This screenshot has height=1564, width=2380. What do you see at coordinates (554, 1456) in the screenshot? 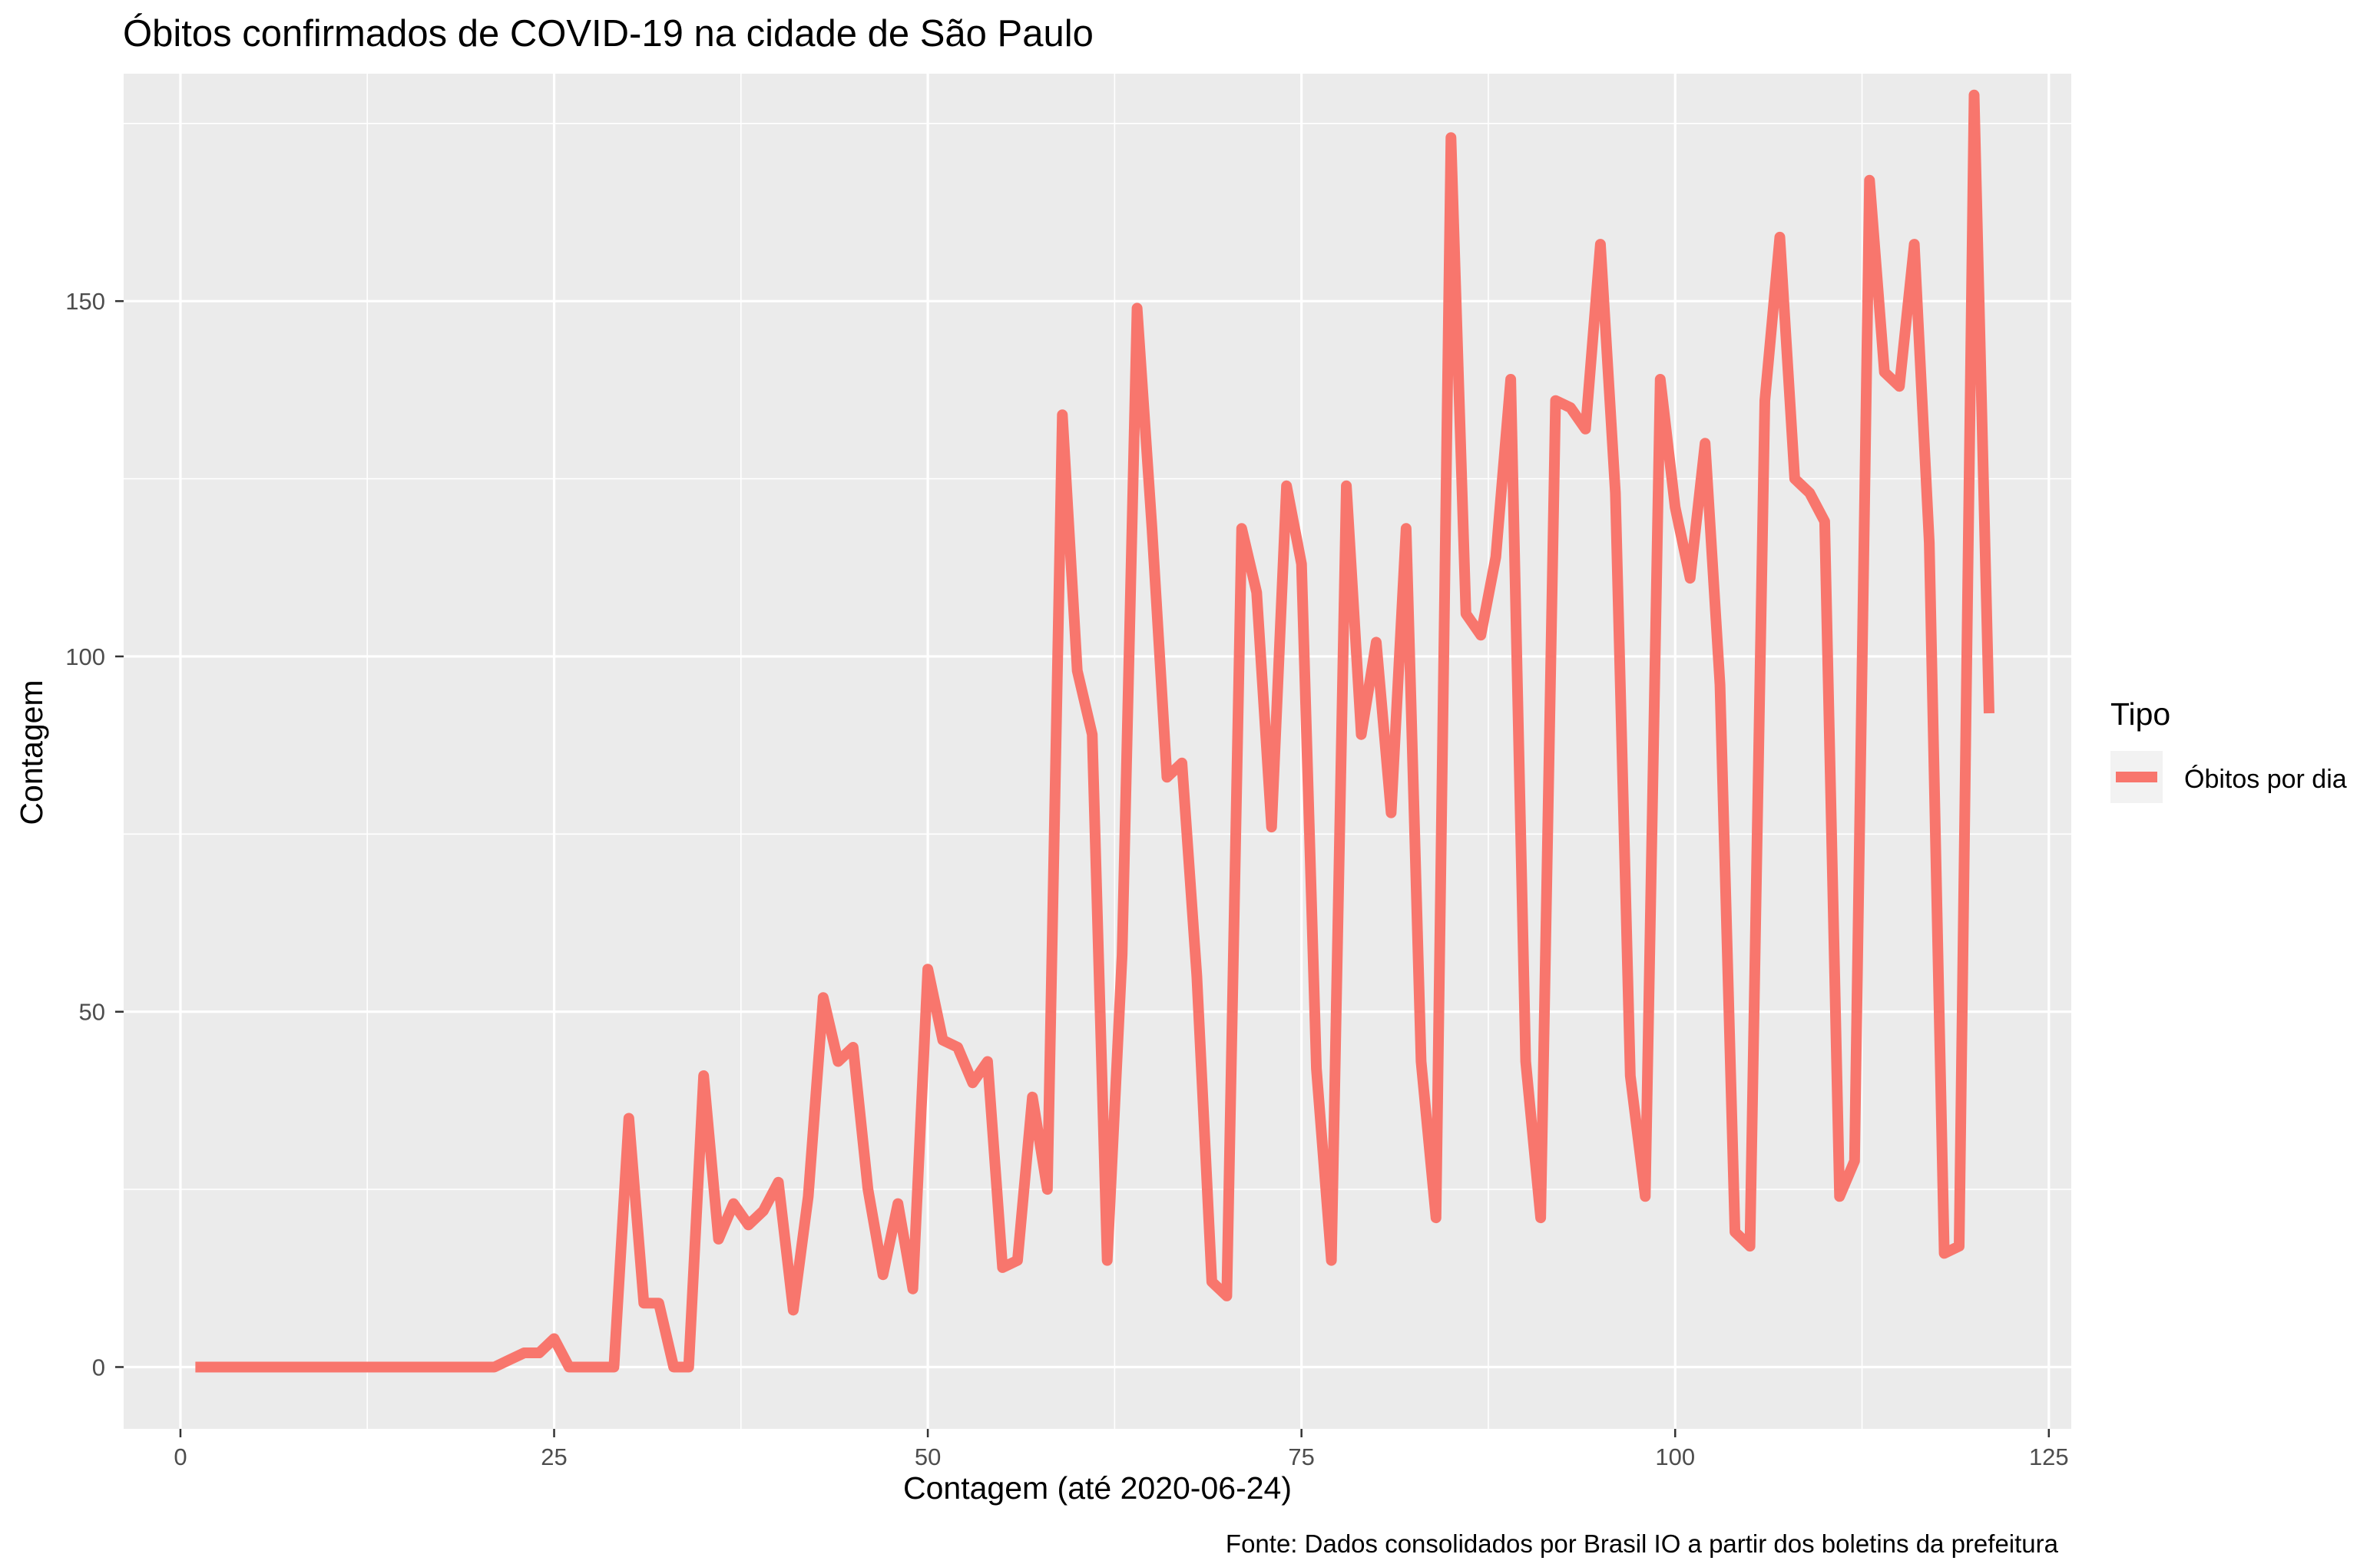
I see `x-tick-label: 25` at bounding box center [554, 1456].